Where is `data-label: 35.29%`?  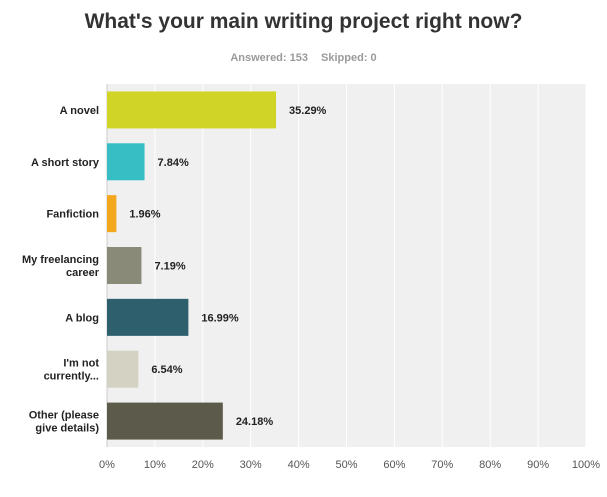 data-label: 35.29% is located at coordinates (308, 111).